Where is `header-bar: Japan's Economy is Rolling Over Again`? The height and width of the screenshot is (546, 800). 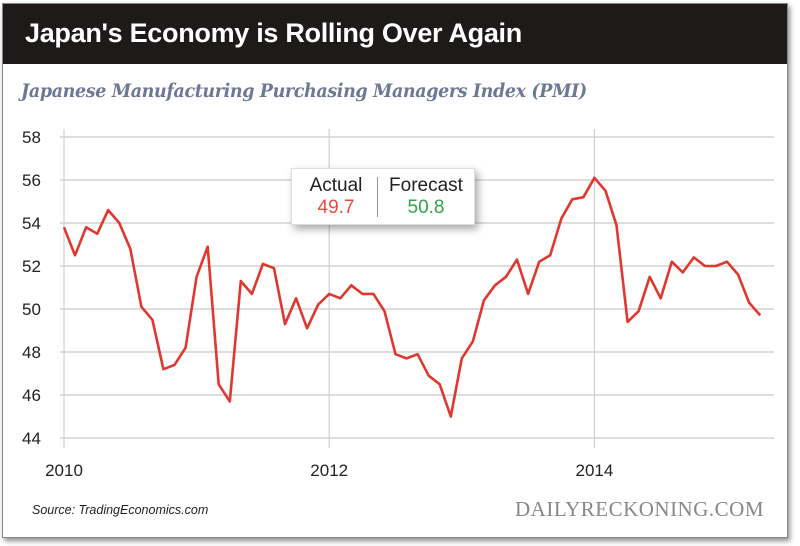 header-bar: Japan's Economy is Rolling Over Again is located at coordinates (395, 34).